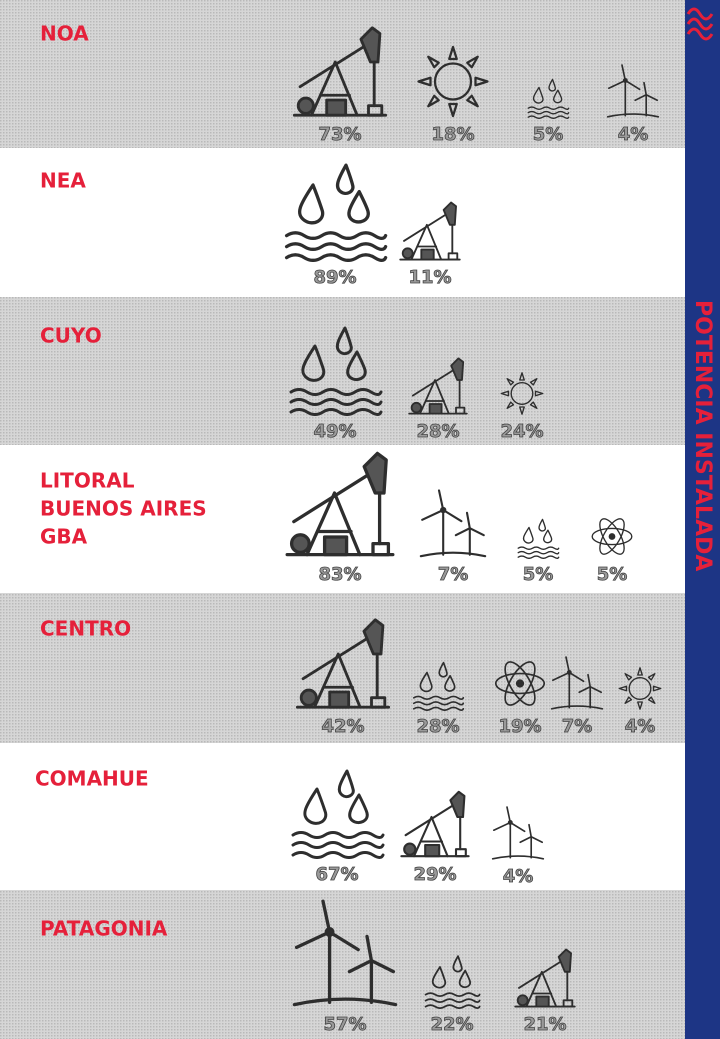 The image size is (720, 1039). I want to click on region-row: COMAHUE 67% 29% 4%, so click(342, 816).